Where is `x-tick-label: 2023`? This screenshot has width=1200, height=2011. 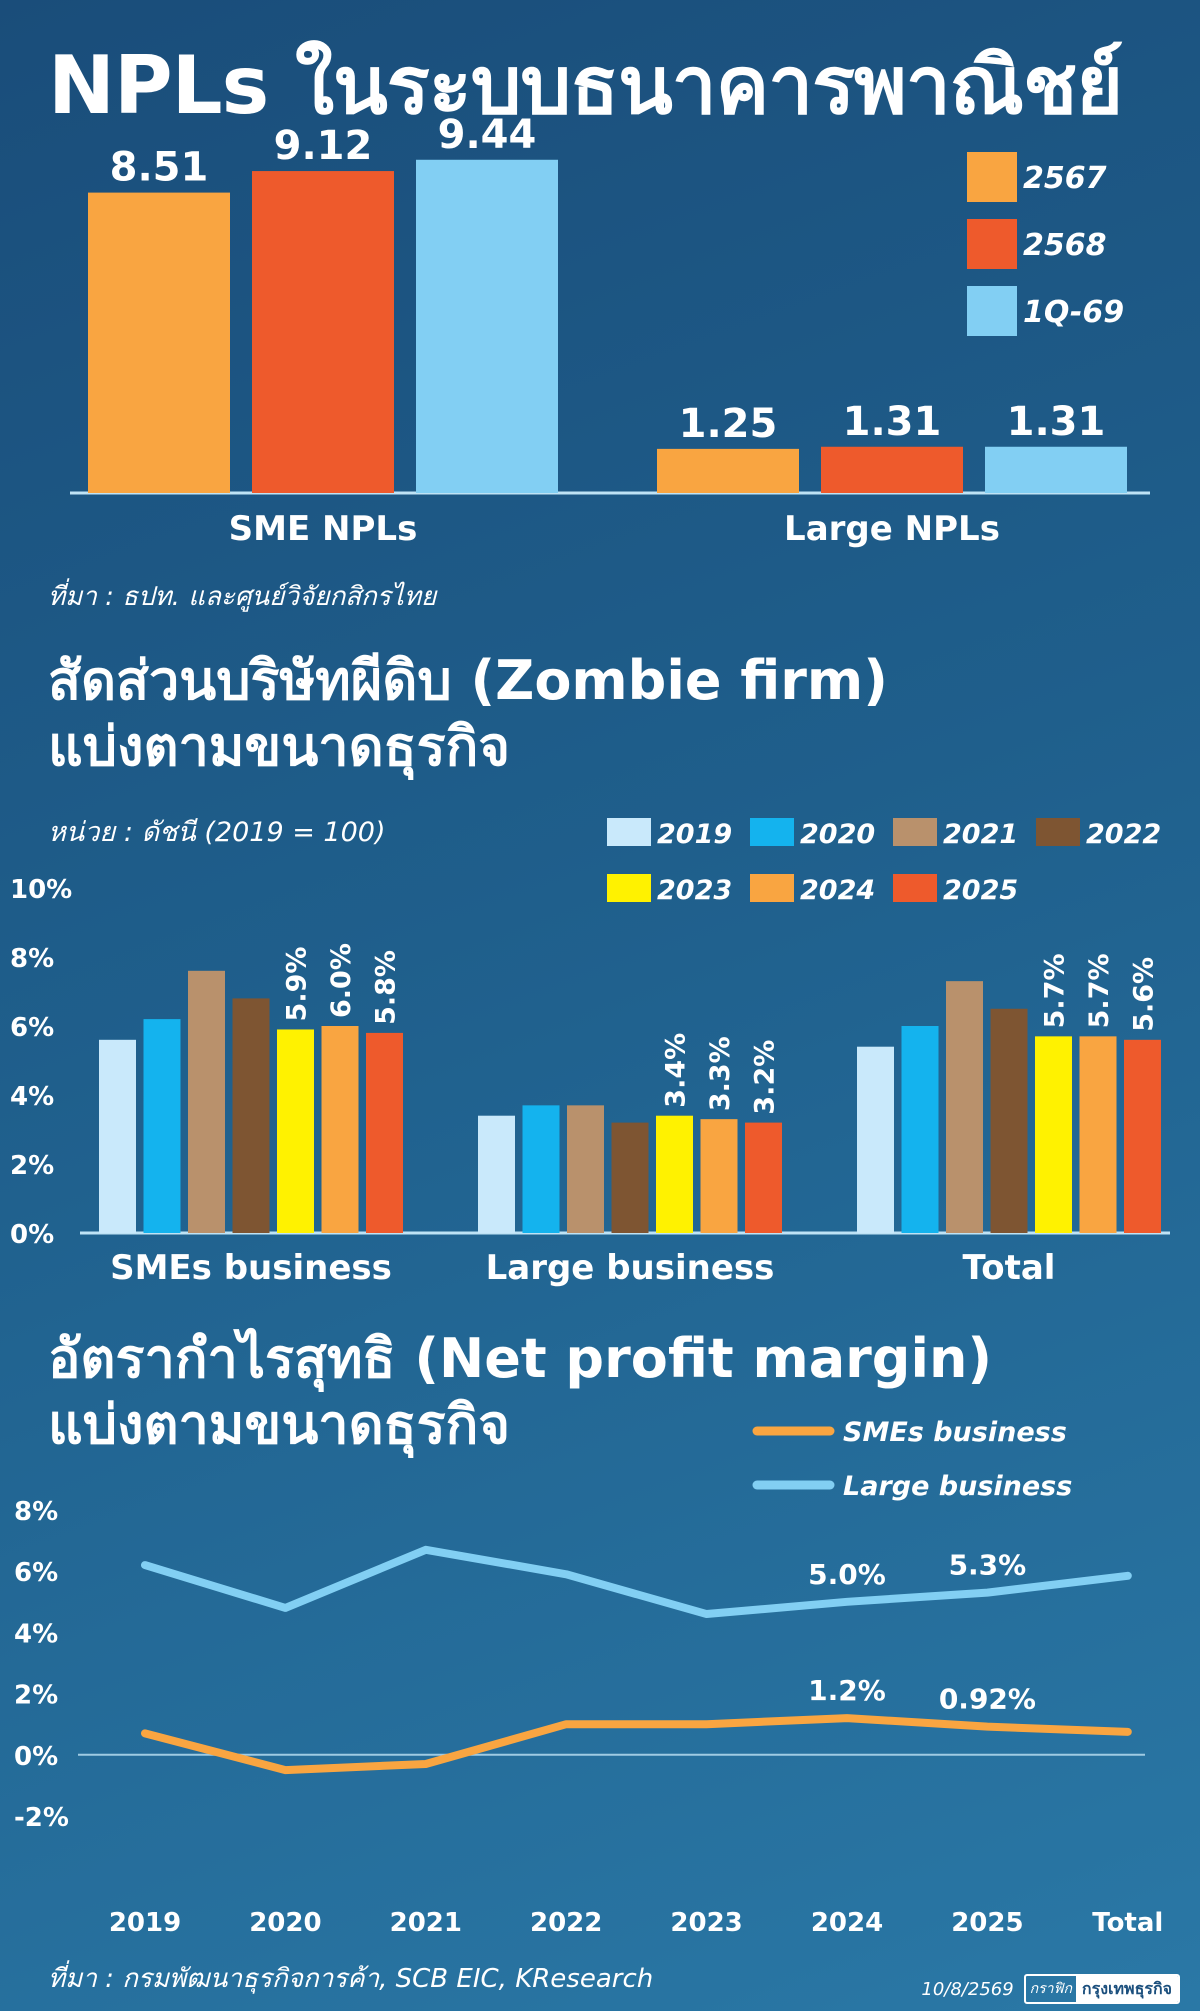 x-tick-label: 2023 is located at coordinates (706, 1923).